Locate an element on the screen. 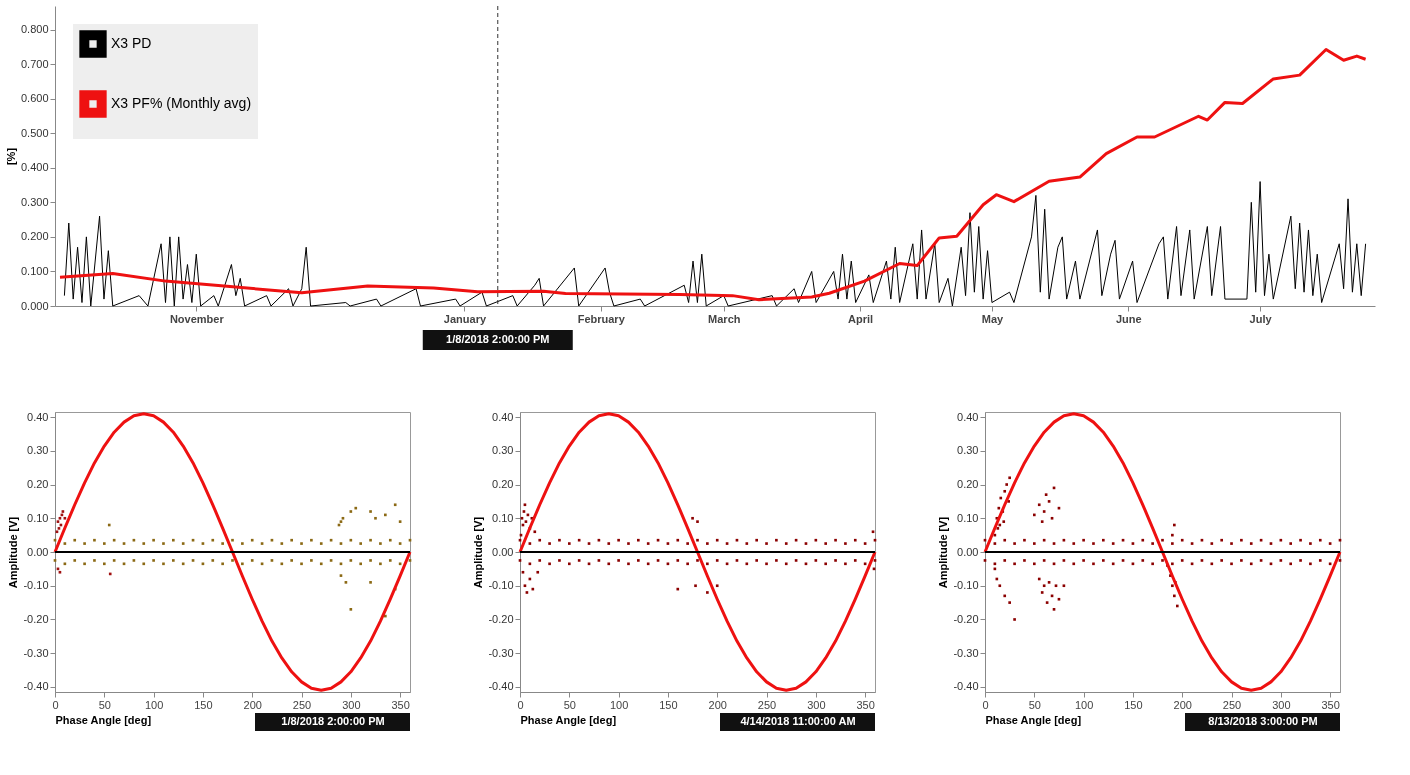 Image resolution: width=1410 pixels, height=775 pixels. text: 8/13/2018 3:00:00 PM is located at coordinates (1263, 721).